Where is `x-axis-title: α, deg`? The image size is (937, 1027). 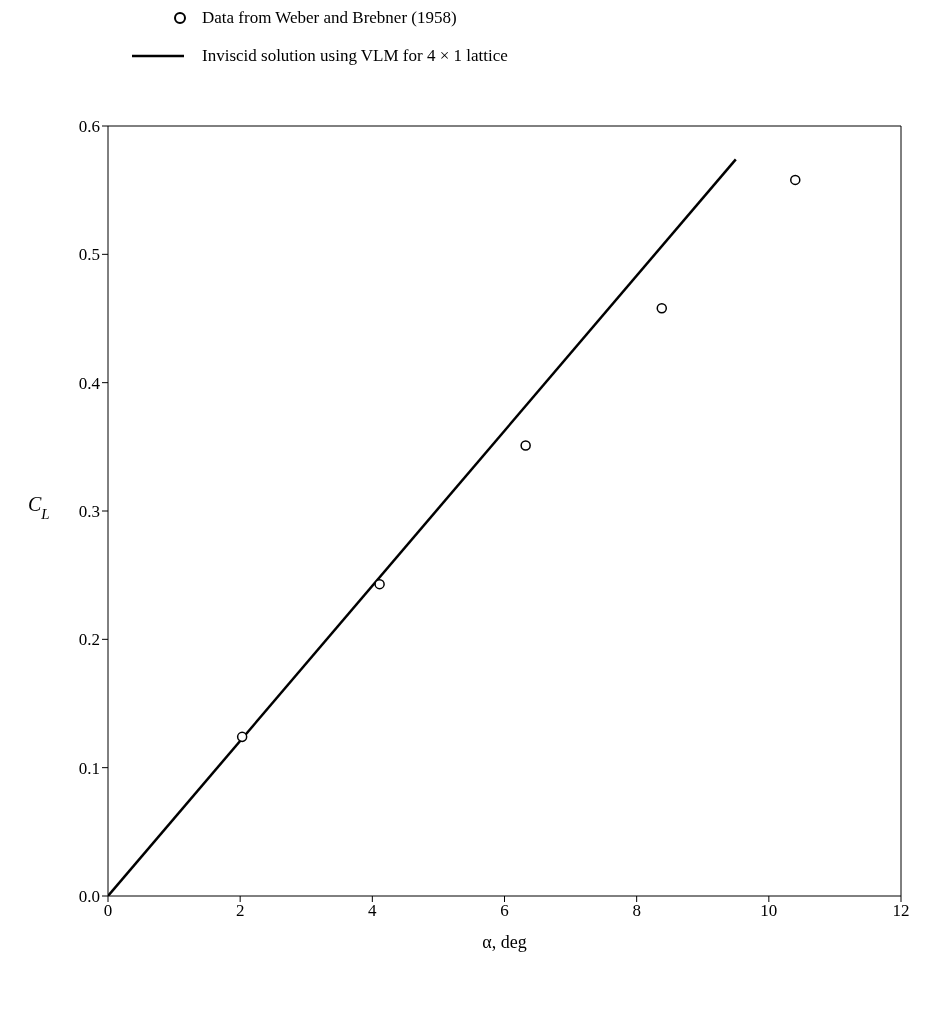 x-axis-title: α, deg is located at coordinates (504, 942).